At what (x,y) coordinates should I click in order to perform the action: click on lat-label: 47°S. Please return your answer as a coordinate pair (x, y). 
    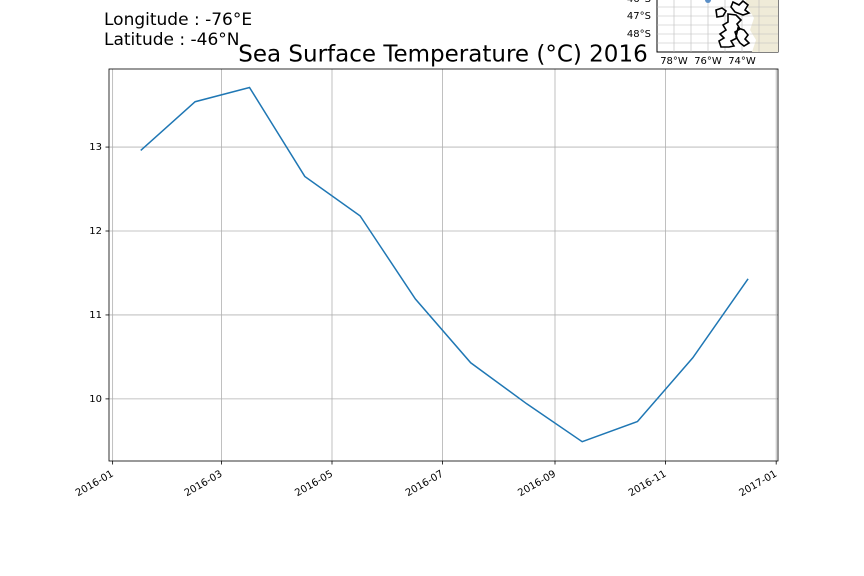
    Looking at the image, I should click on (639, 16).